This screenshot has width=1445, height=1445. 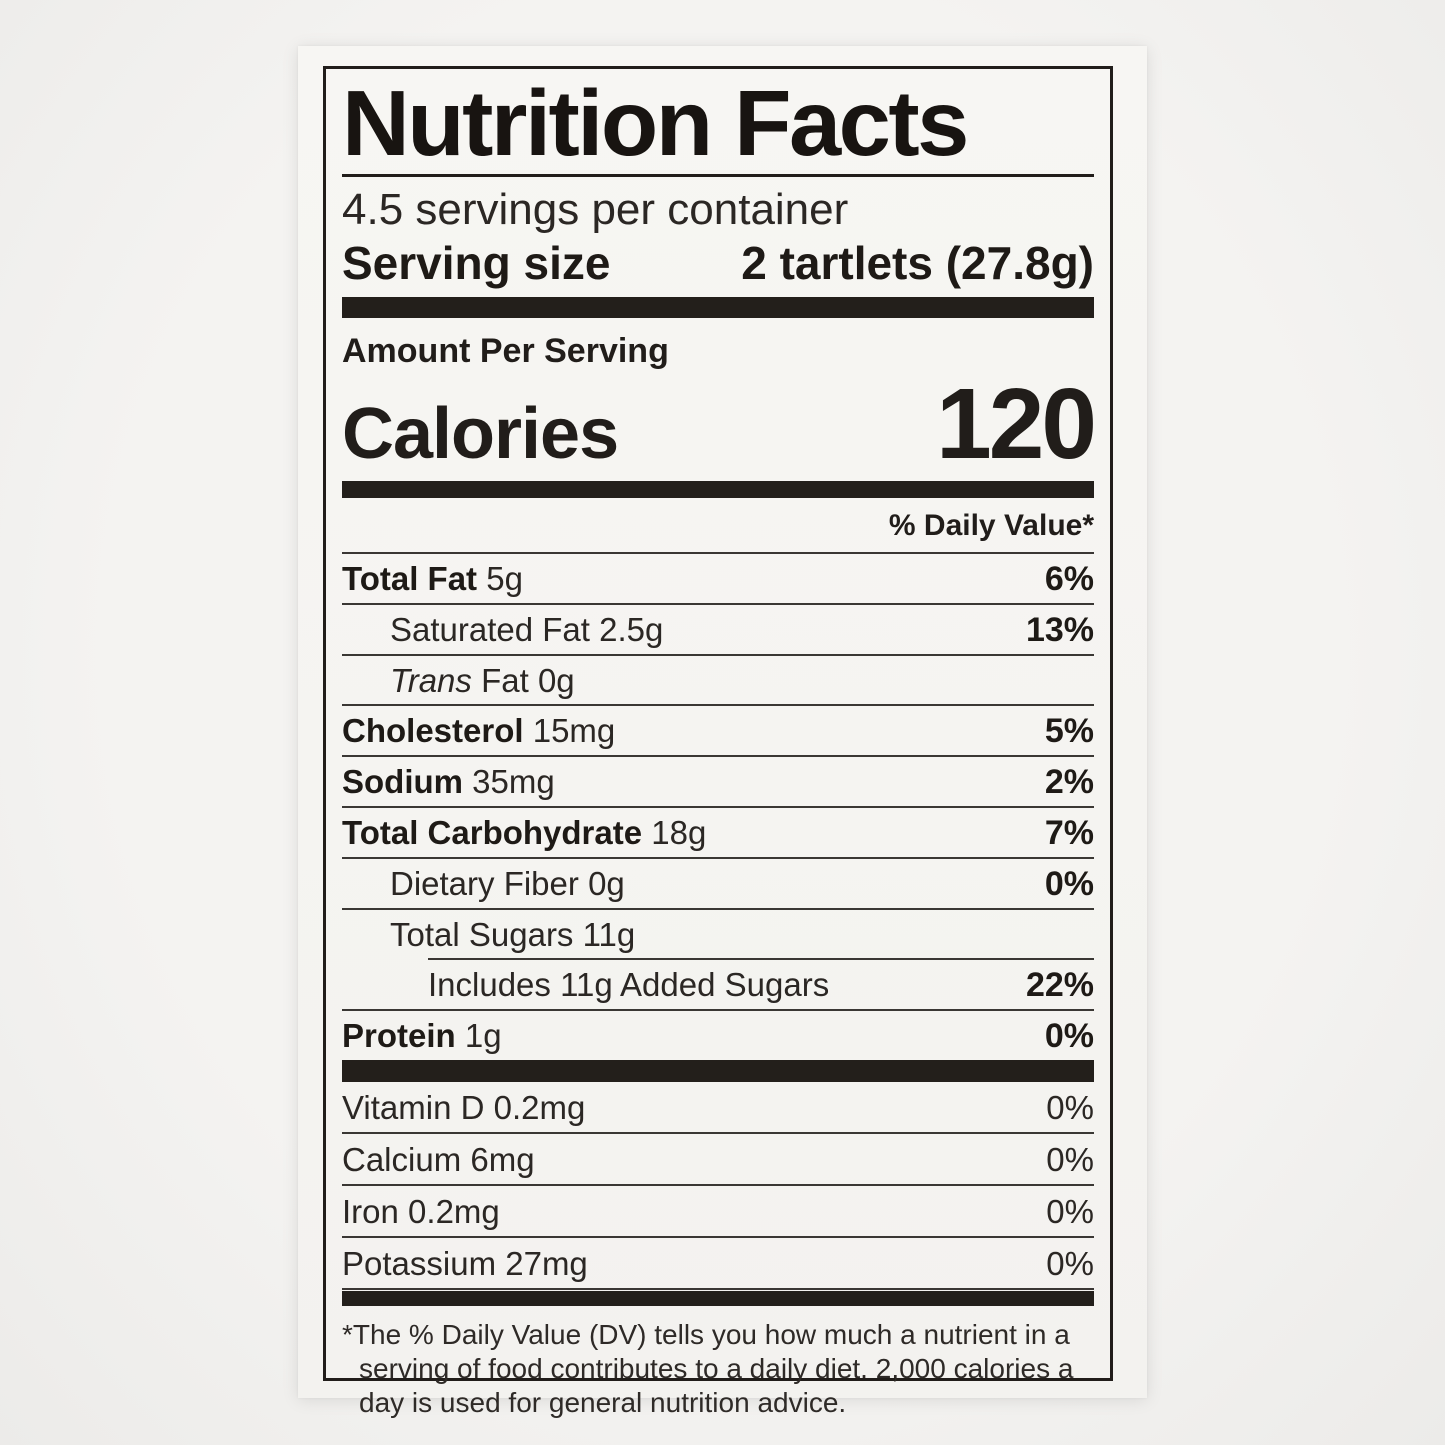 I want to click on row-calcium: Calcium 6mg 0%, so click(x=718, y=1160).